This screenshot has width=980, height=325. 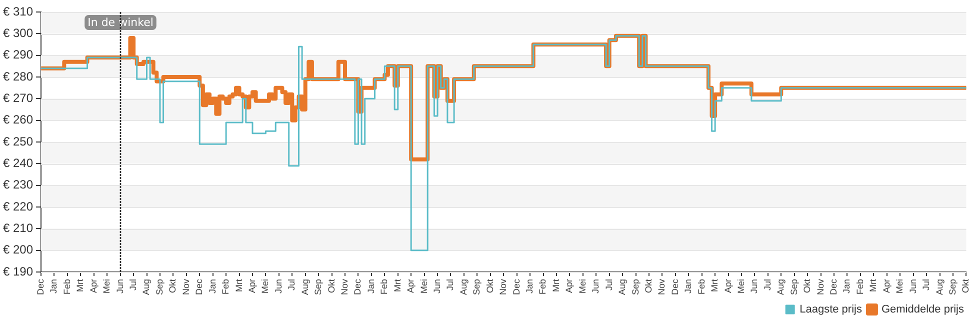 I want to click on y-tick-label: € 270, so click(x=18, y=97).